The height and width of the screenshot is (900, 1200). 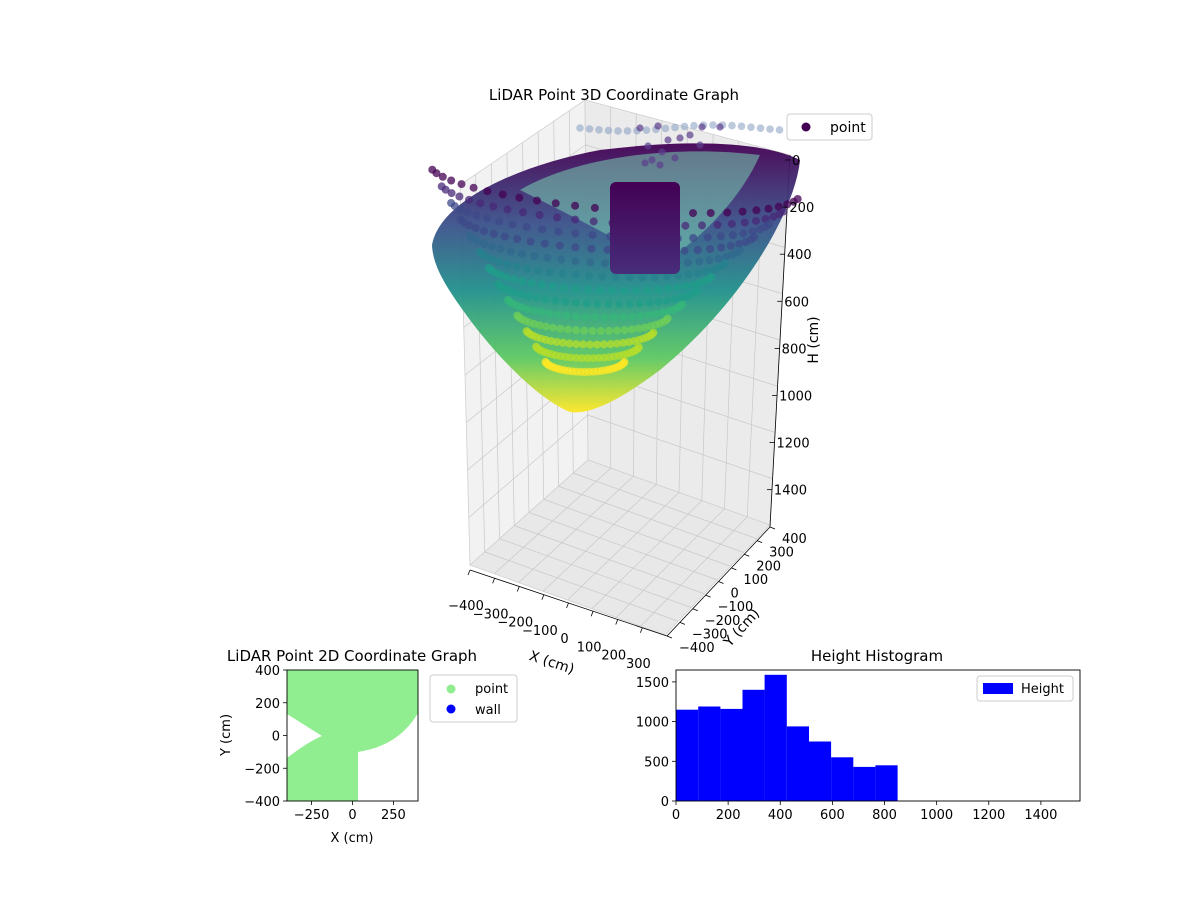 What do you see at coordinates (780, 341) in the screenshot?
I see `z-axis-line` at bounding box center [780, 341].